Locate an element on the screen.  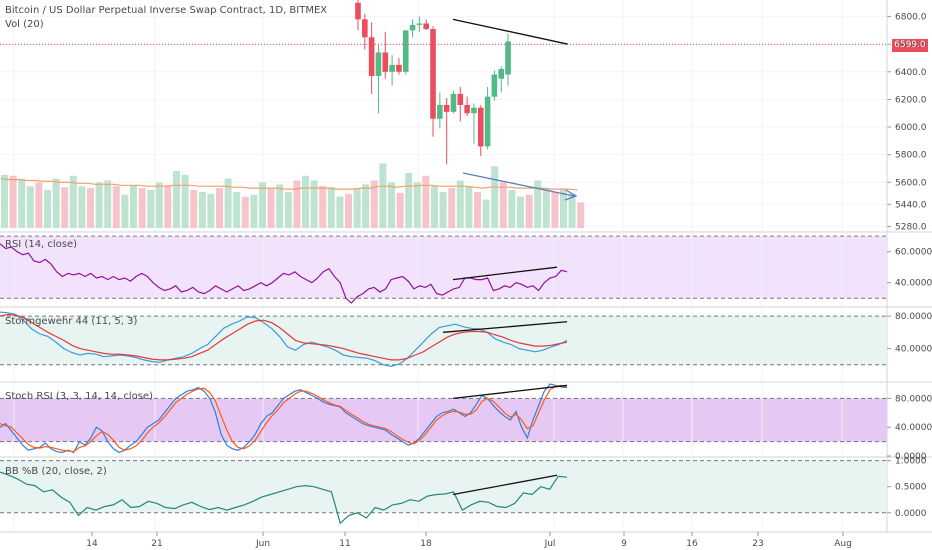
price-axis-tick-label-6: 5600.0 is located at coordinates (911, 183).